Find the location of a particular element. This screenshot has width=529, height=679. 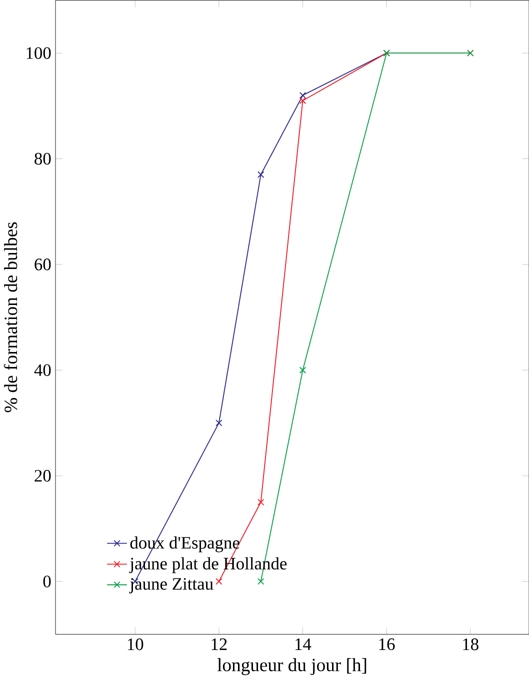

y-tick-label: 80 is located at coordinates (42, 158).